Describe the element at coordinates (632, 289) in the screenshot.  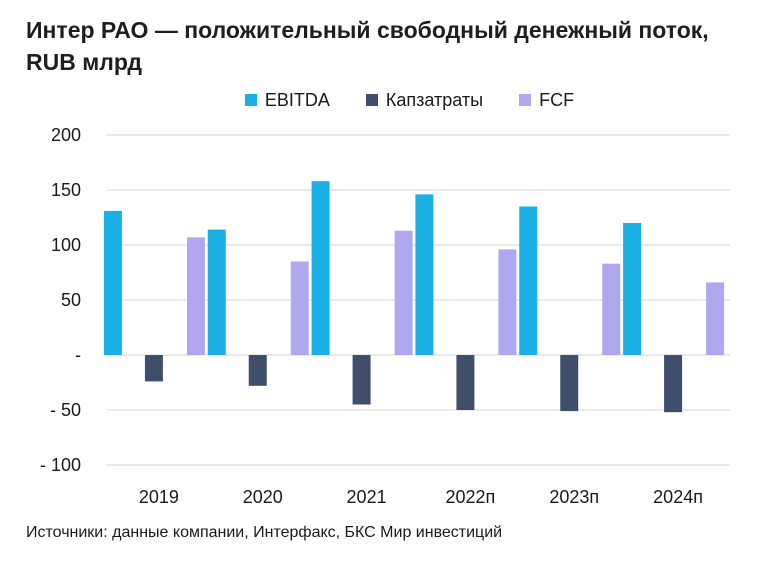
I see `bar-EBITDA-2024п` at that location.